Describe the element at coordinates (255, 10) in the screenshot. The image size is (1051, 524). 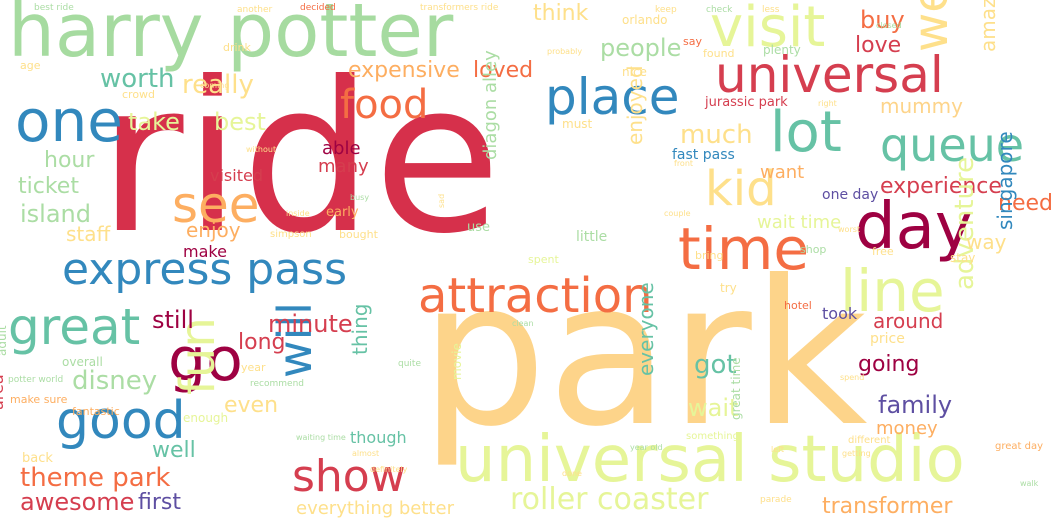
I see `word: another` at that location.